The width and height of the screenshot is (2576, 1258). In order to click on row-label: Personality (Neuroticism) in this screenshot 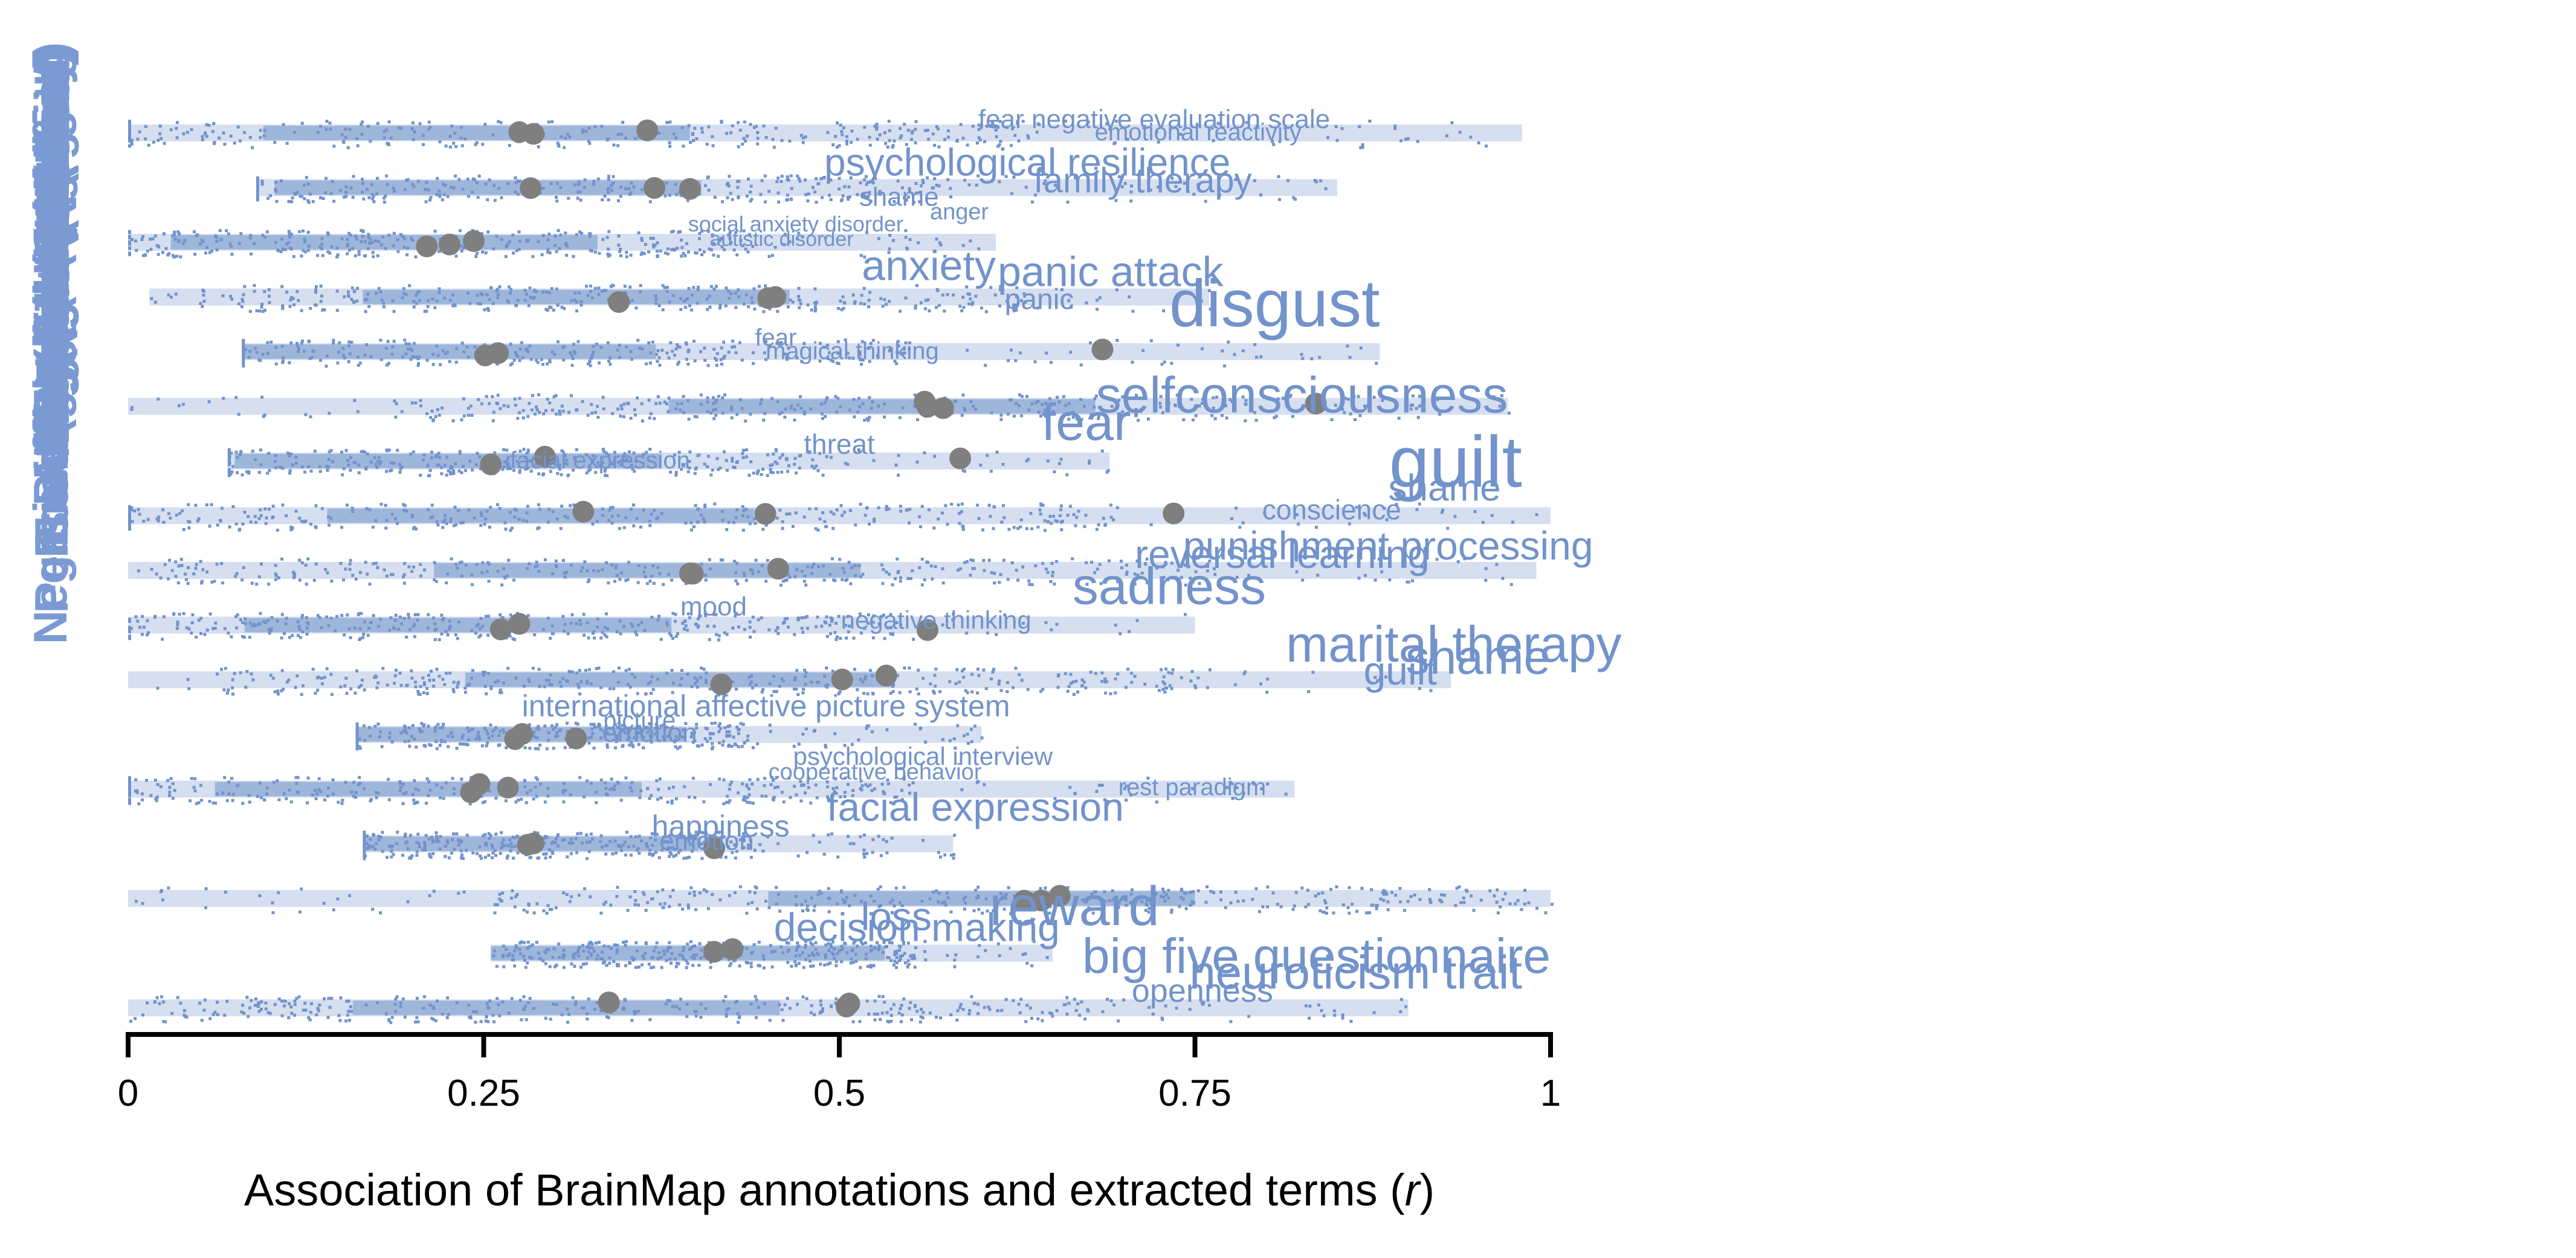, I will do `click(52, 328)`.